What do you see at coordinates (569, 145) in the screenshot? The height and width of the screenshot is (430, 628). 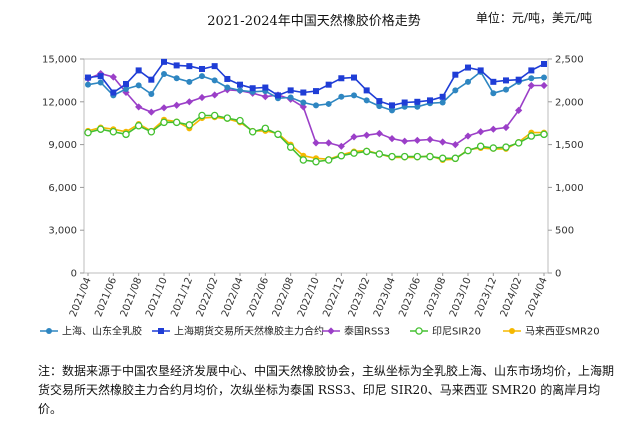 I see `right-axis-tick-label: 1,500` at bounding box center [569, 145].